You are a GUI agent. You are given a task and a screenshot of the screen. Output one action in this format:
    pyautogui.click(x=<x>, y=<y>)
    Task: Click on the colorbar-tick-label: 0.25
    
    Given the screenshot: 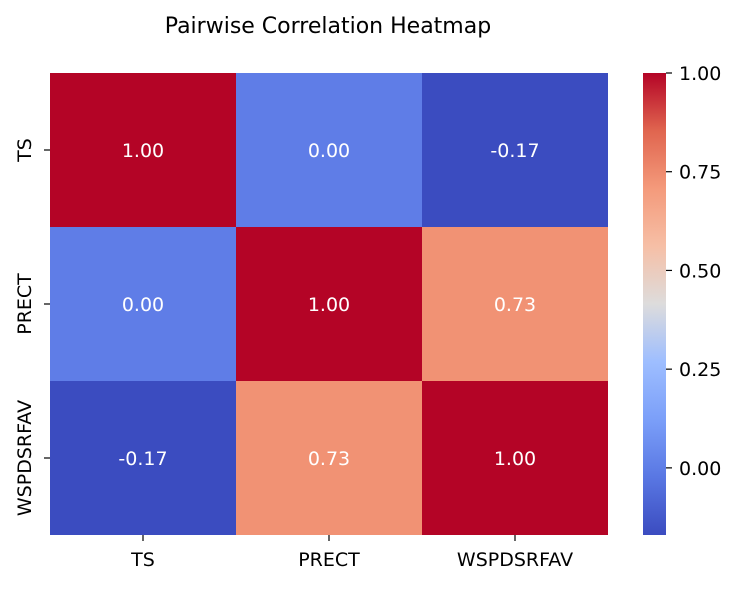 What is the action you would take?
    pyautogui.click(x=700, y=370)
    